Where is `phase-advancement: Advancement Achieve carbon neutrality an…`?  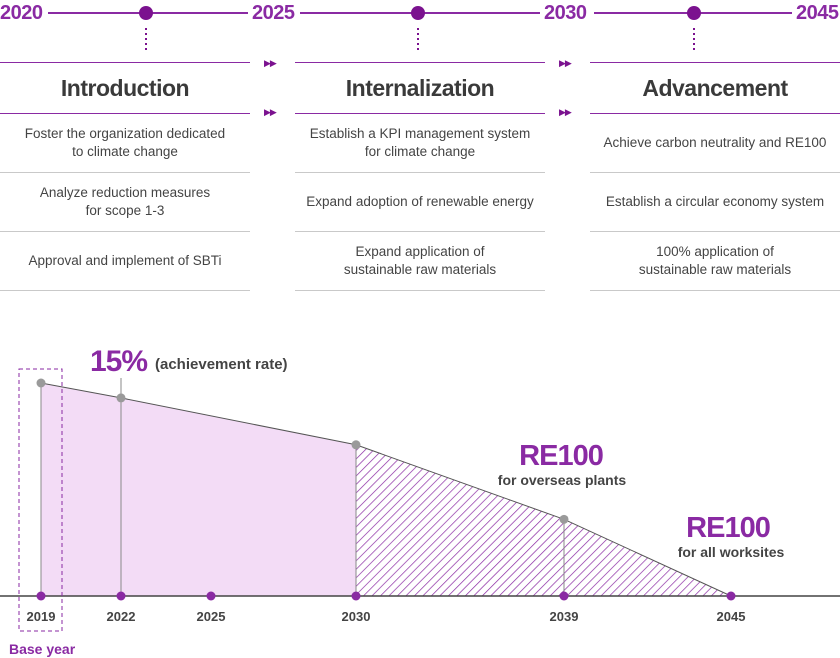
phase-advancement: Advancement Achieve carbon neutrality an… is located at coordinates (715, 176).